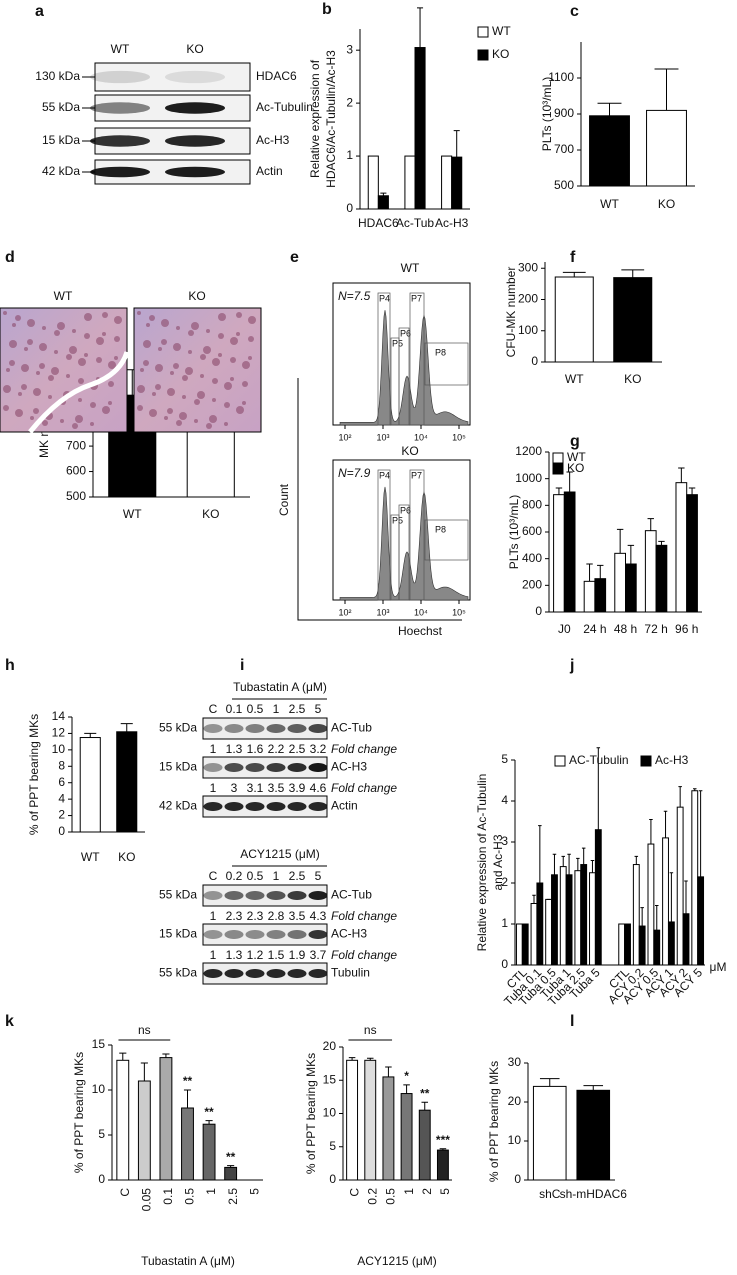 This screenshot has width=737, height=1275. I want to click on flow-plot-frame, so click(401, 530).